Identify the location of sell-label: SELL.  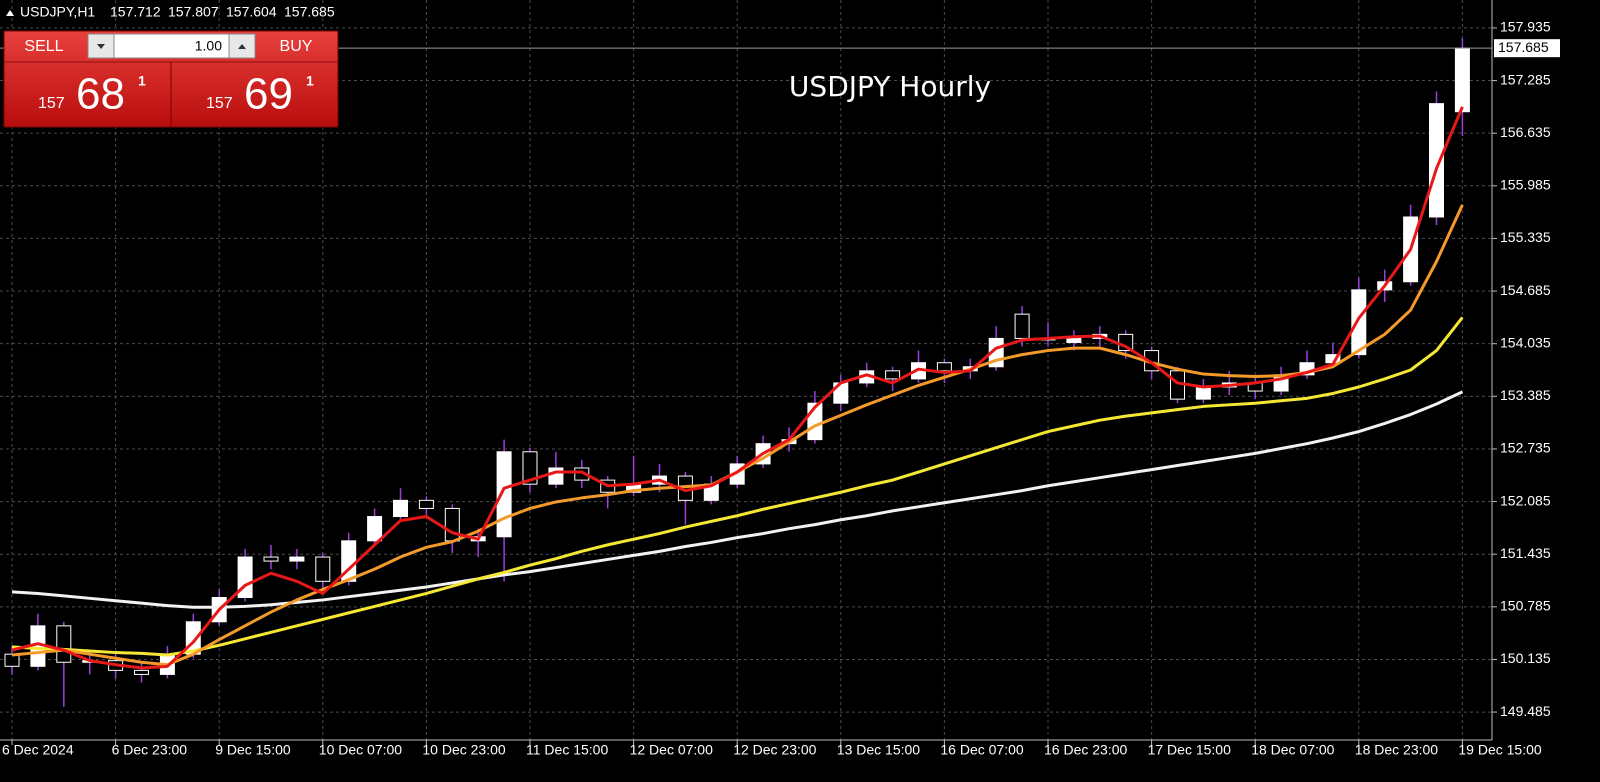
(43, 46).